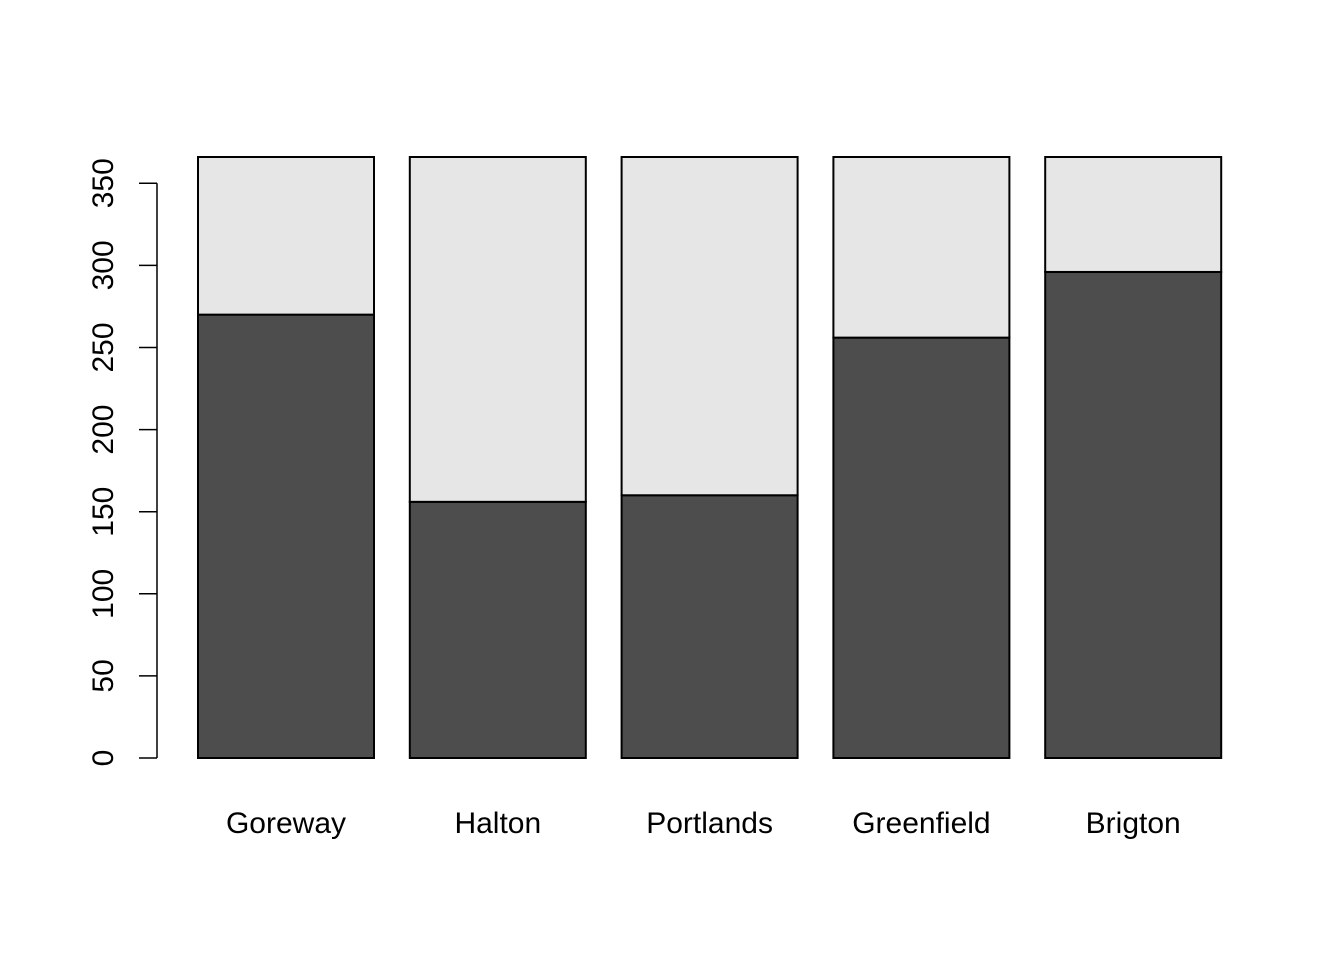 Image resolution: width=1344 pixels, height=960 pixels. I want to click on x-axis-labels: Goreway Halton Portlands Greenfield Brigton, so click(703, 823).